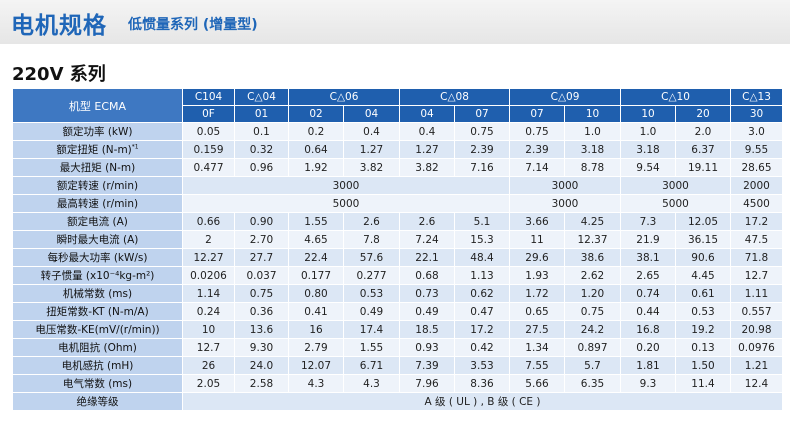  What do you see at coordinates (648, 275) in the screenshot?
I see `table-cell: 2.65` at bounding box center [648, 275].